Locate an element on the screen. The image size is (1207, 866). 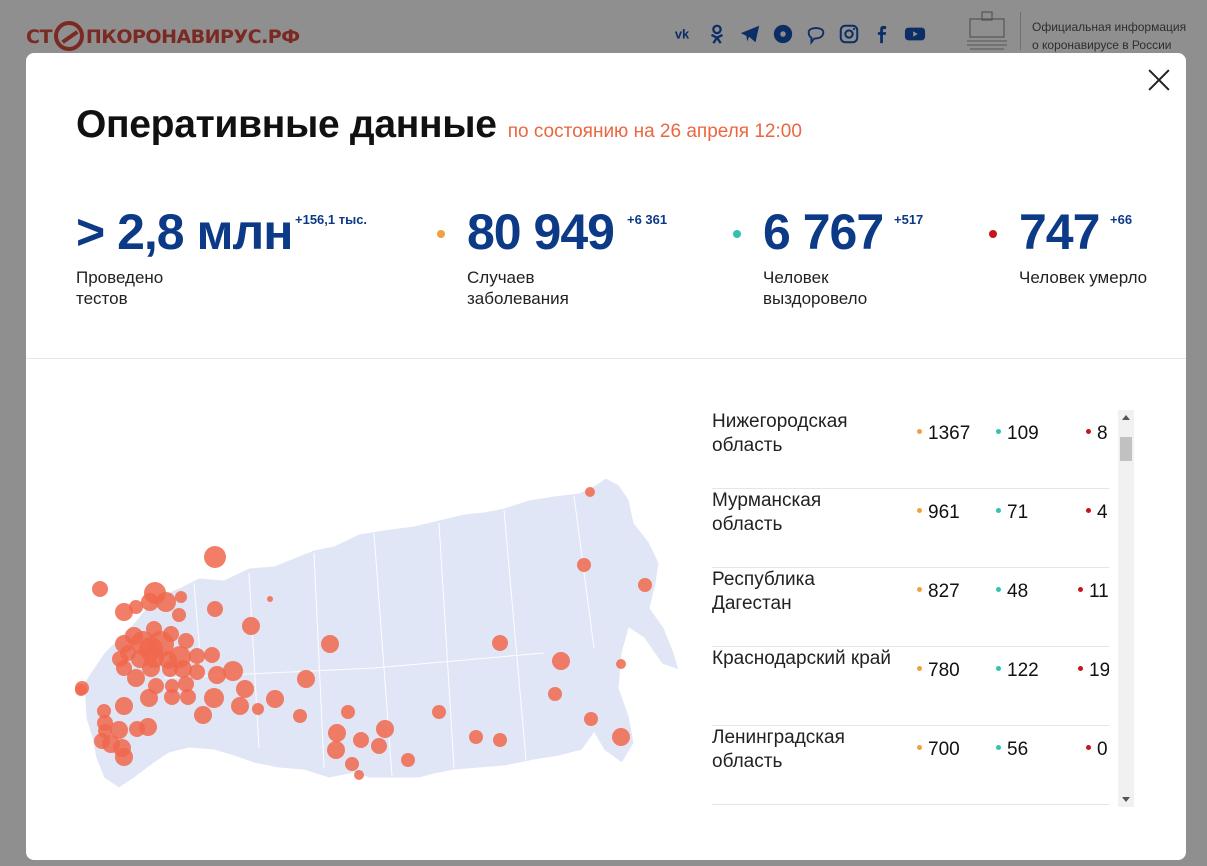
instagram-icon is located at coordinates (849, 34).